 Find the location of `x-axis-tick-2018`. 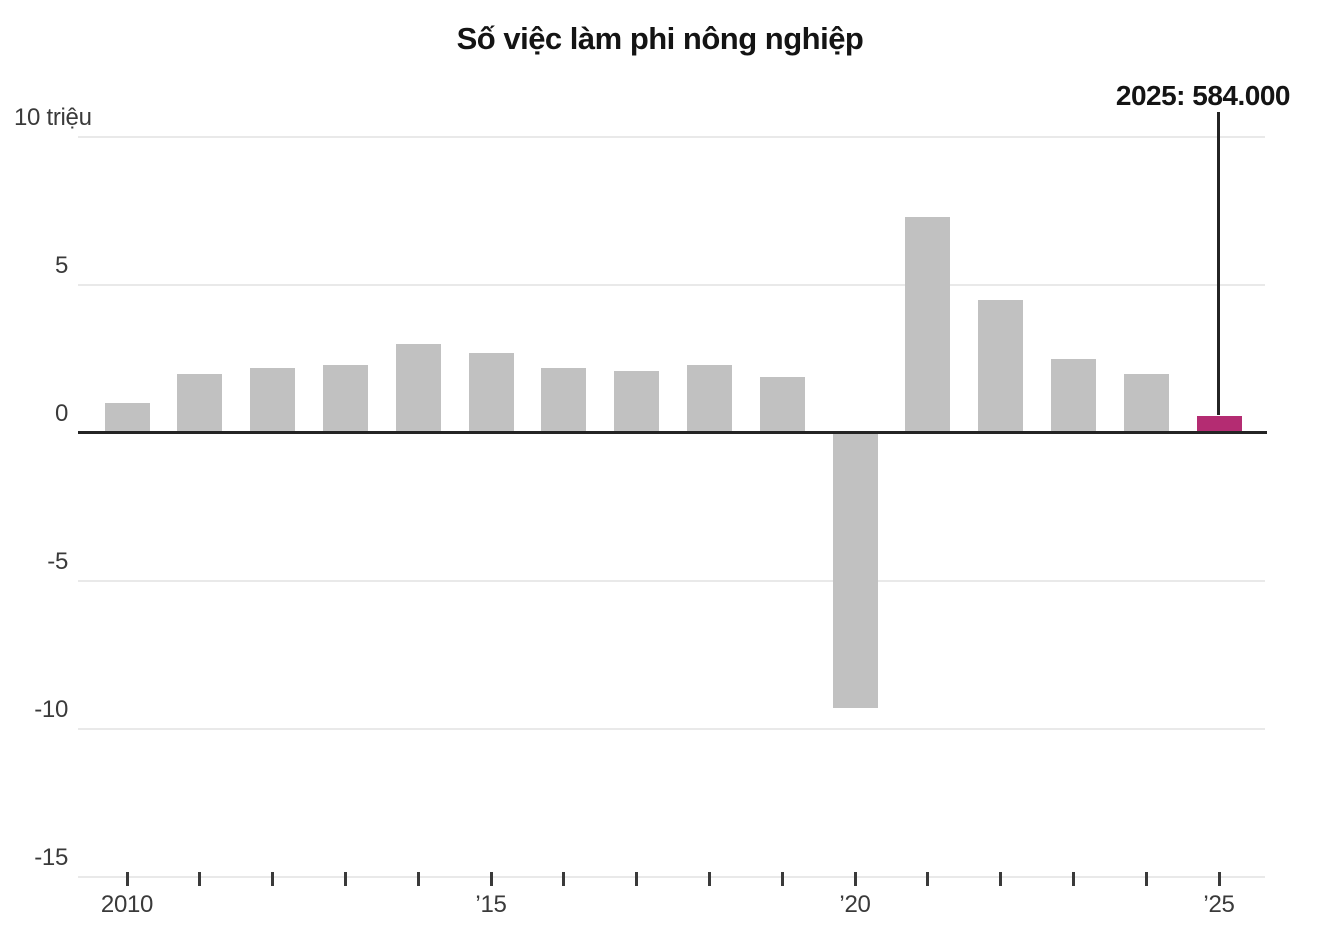

x-axis-tick-2018 is located at coordinates (709, 879).